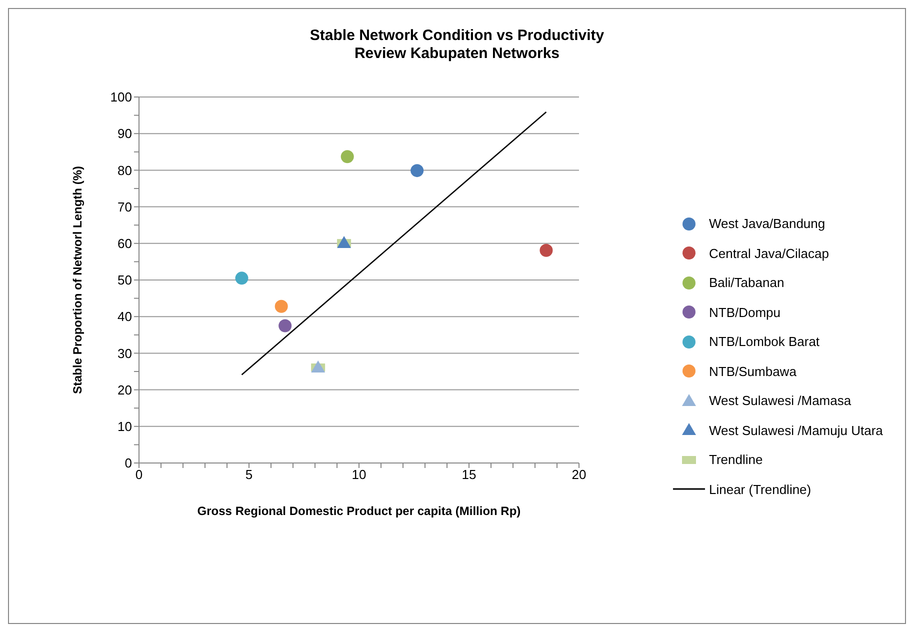 Image resolution: width=914 pixels, height=626 pixels. I want to click on legend-label: Central Java/Cilacap, so click(769, 253).